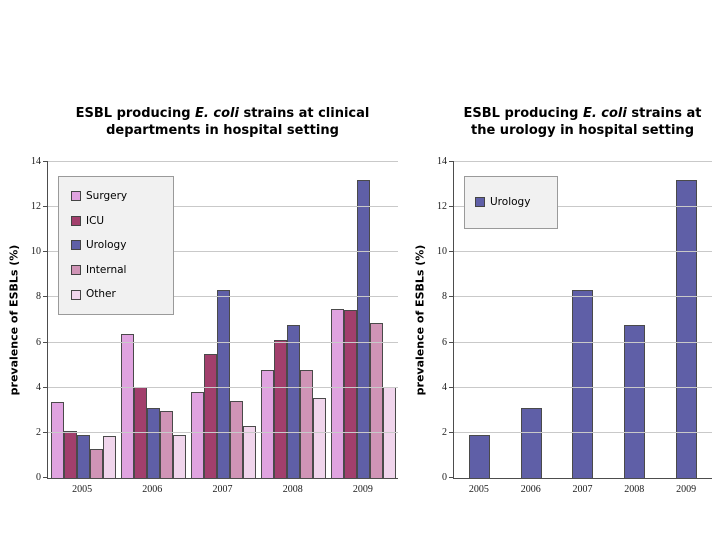 Image resolution: width=728 pixels, height=546 pixels. What do you see at coordinates (95, 220) in the screenshot?
I see `legend-label: ICU` at bounding box center [95, 220].